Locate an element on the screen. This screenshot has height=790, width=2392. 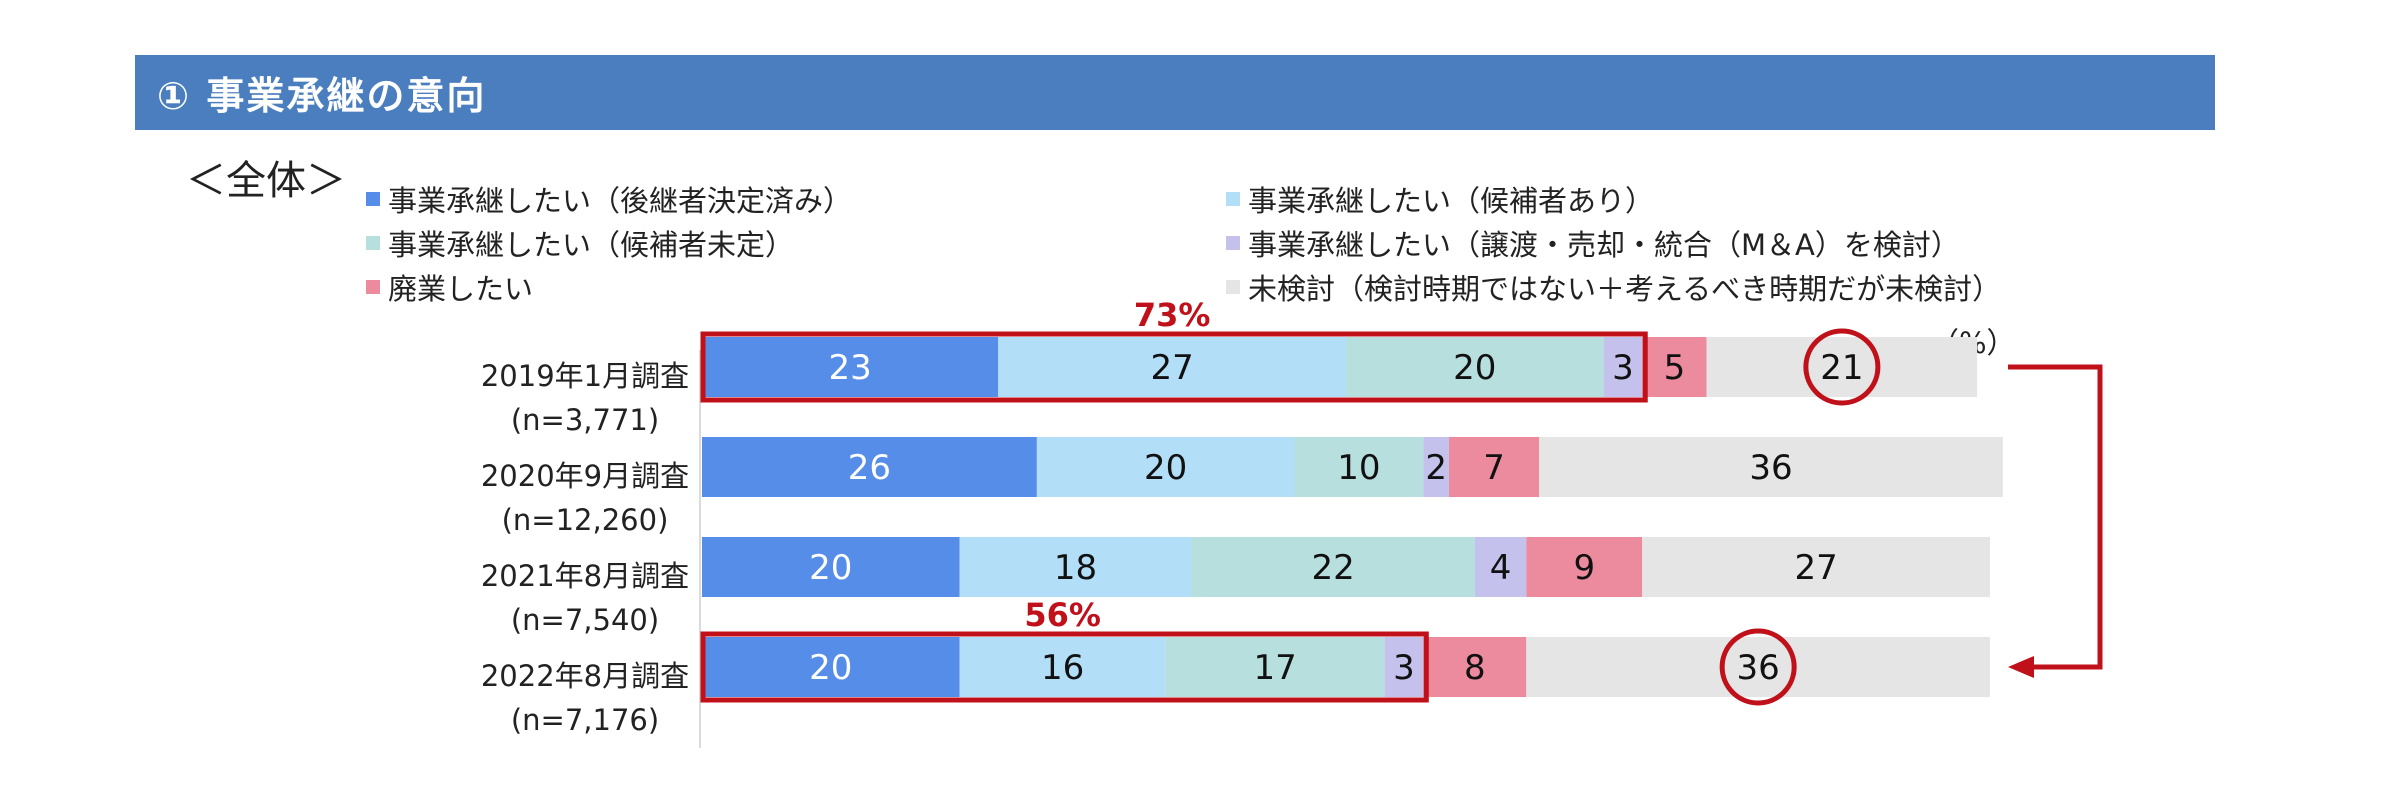
data-label: 4 is located at coordinates (1501, 568).